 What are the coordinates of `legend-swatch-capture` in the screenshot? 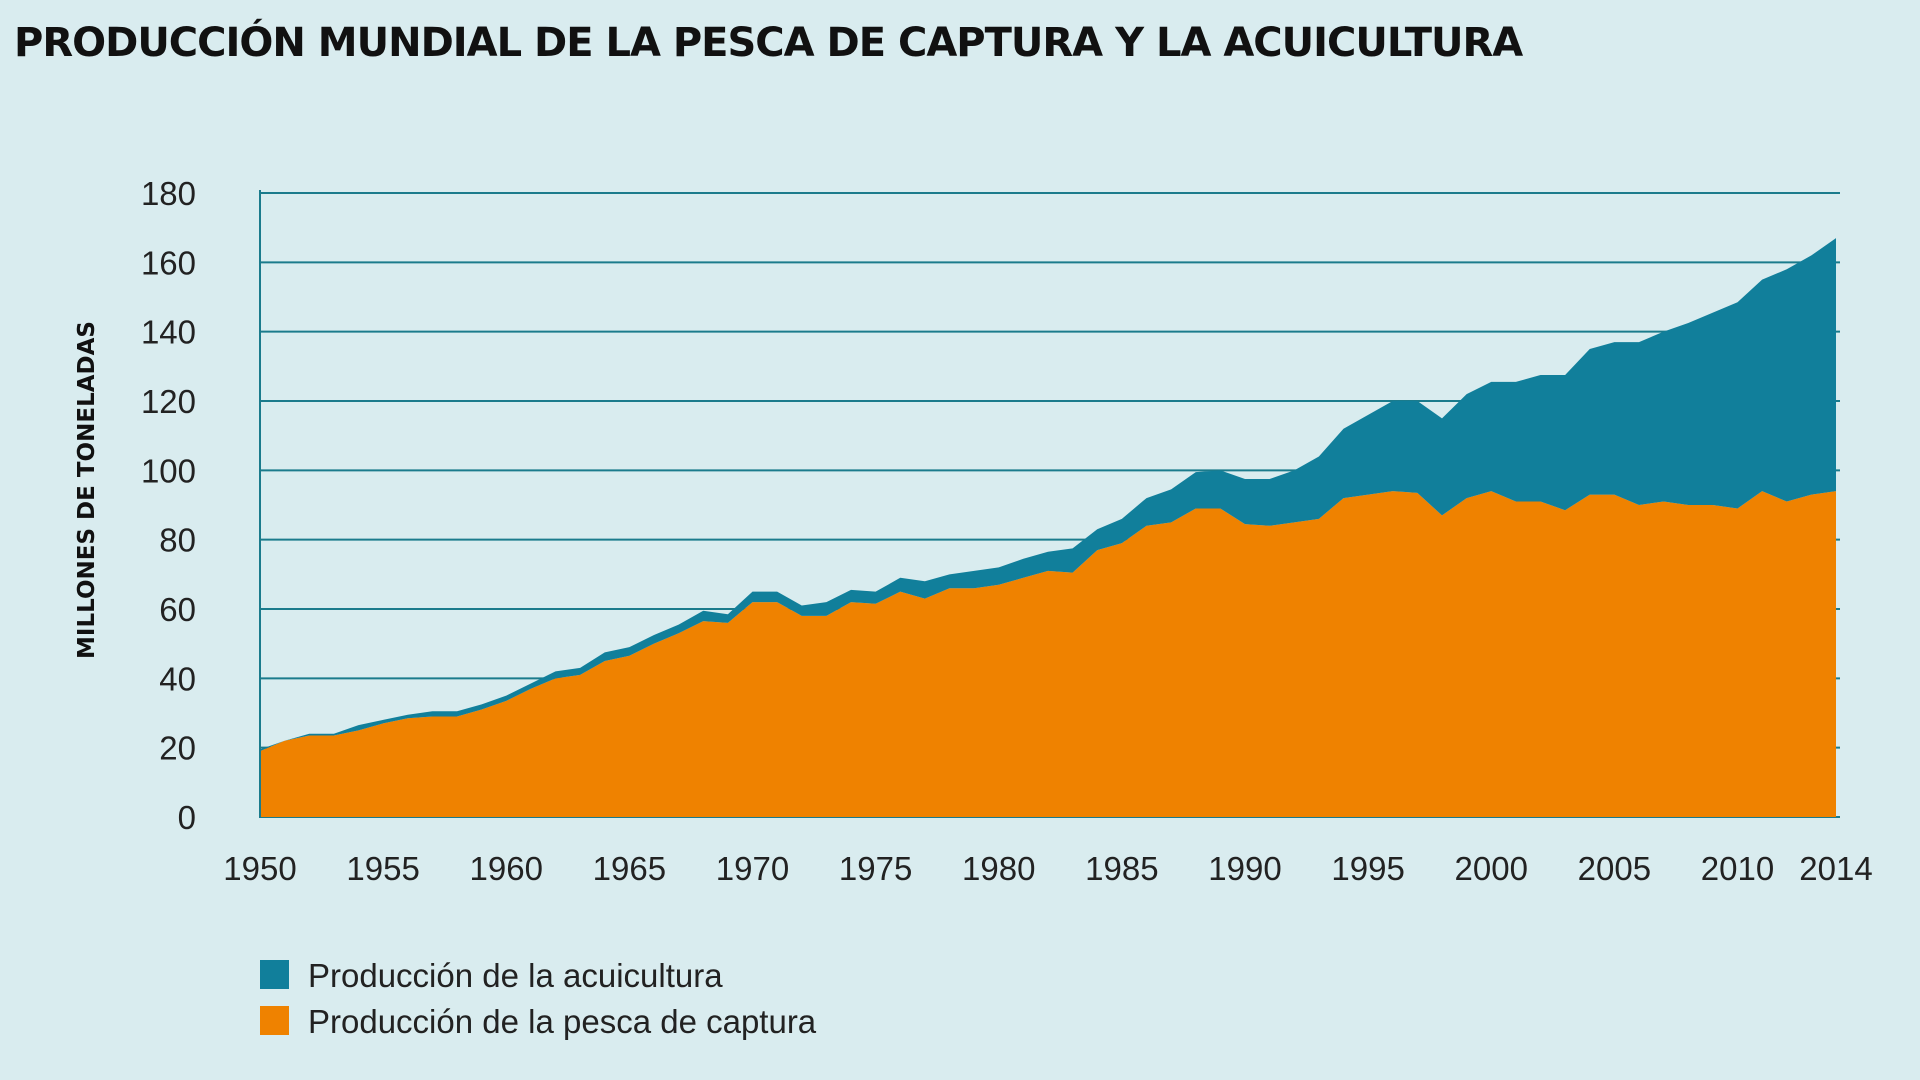 It's located at (274, 1020).